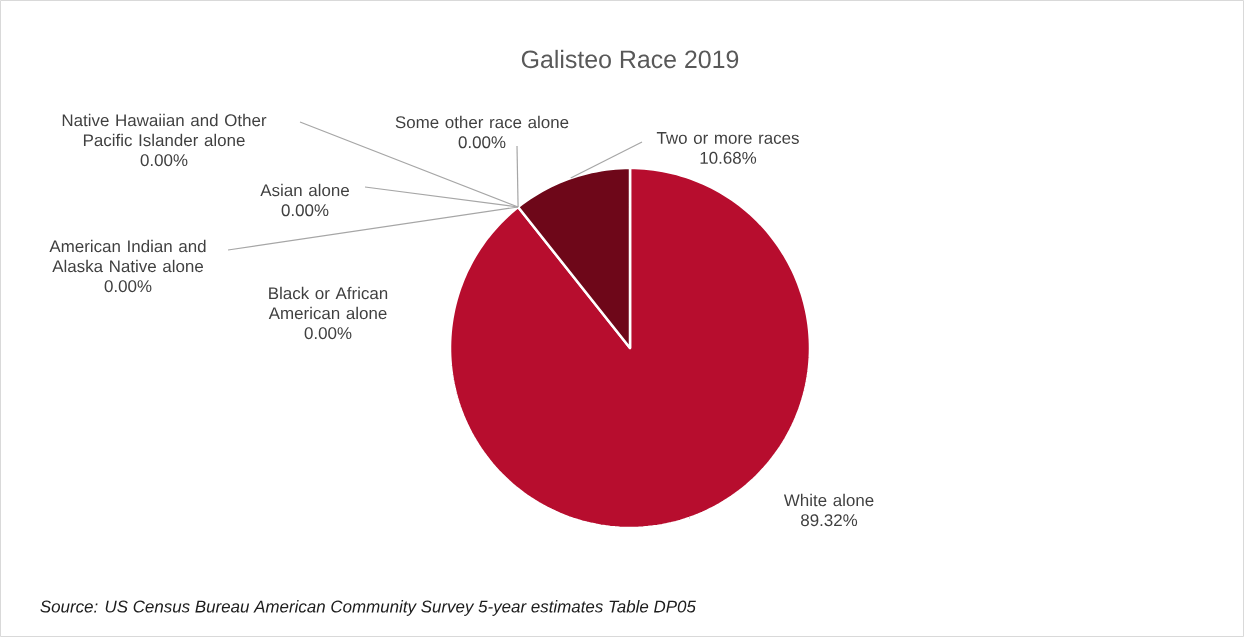 The image size is (1244, 637). What do you see at coordinates (728, 157) in the screenshot?
I see `data-label: 10.68%` at bounding box center [728, 157].